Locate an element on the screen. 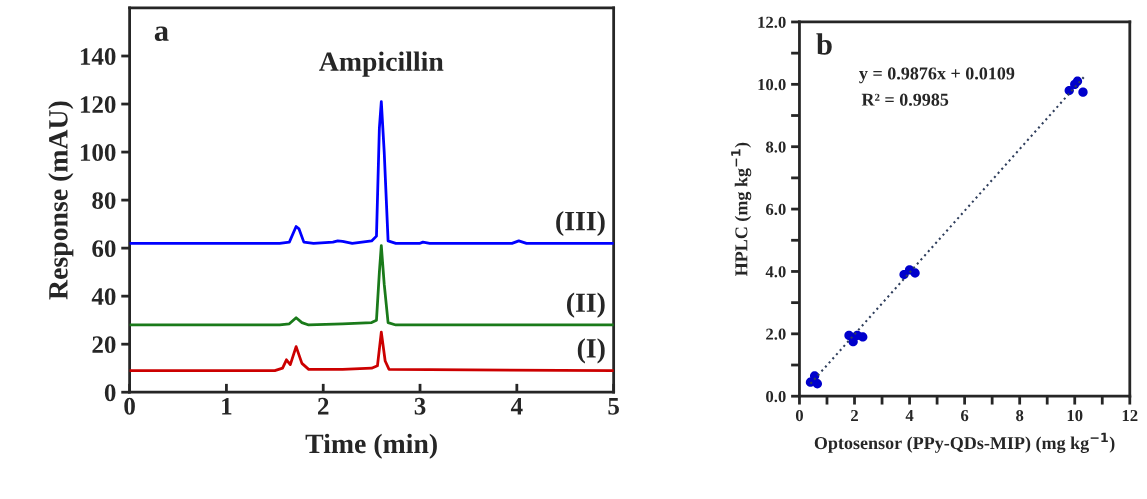 Image resolution: width=1147 pixels, height=499 pixels. y-tick-label: 60 is located at coordinates (104, 249).